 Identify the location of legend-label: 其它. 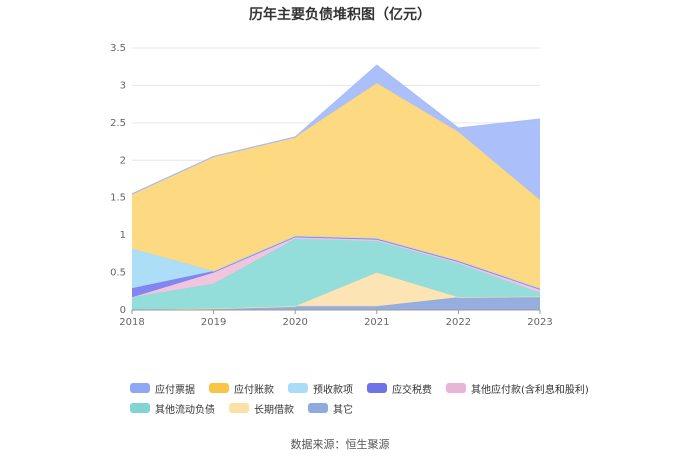
(343, 410).